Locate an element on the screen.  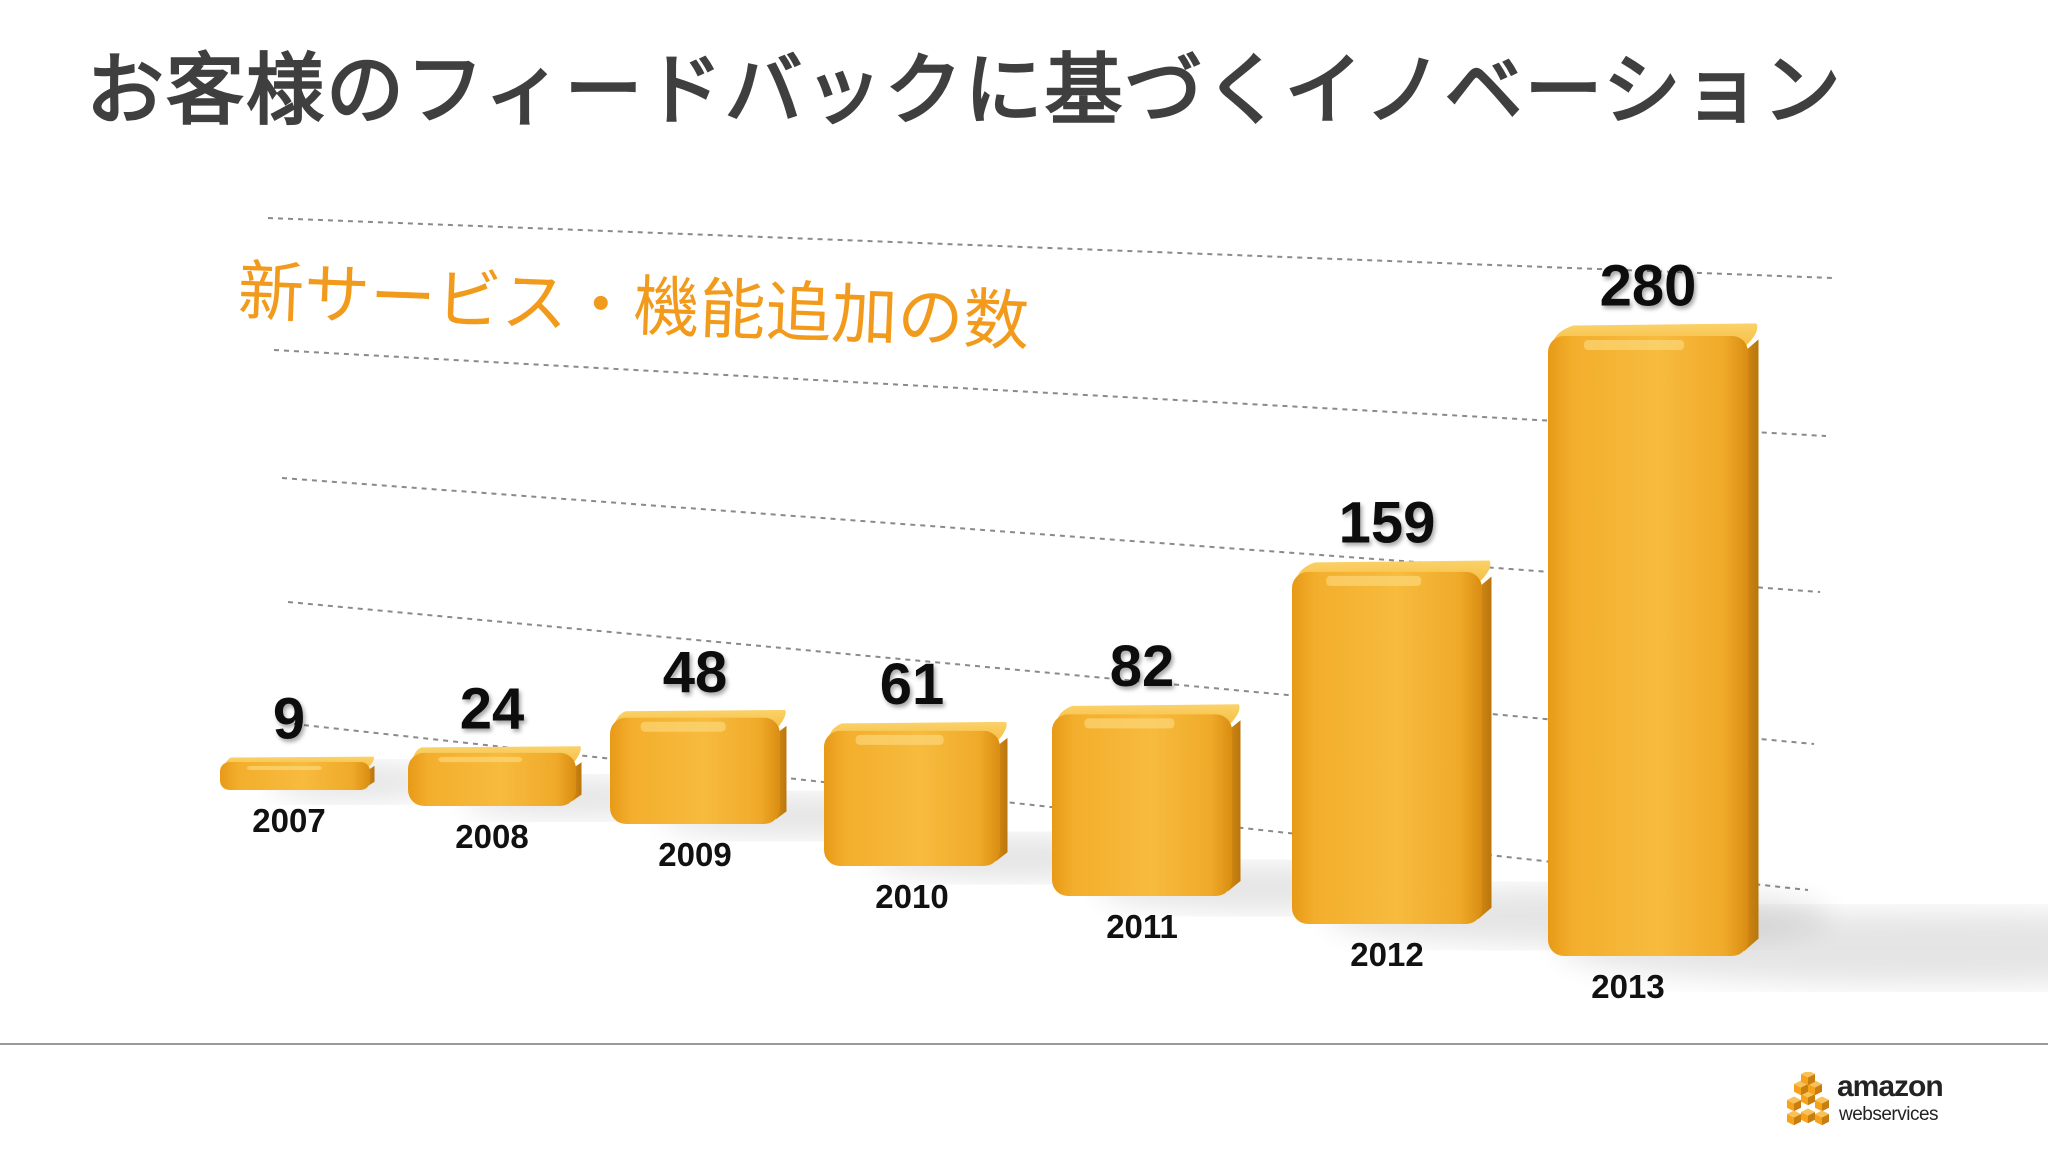
value-label-2008: 24 is located at coordinates (492, 708).